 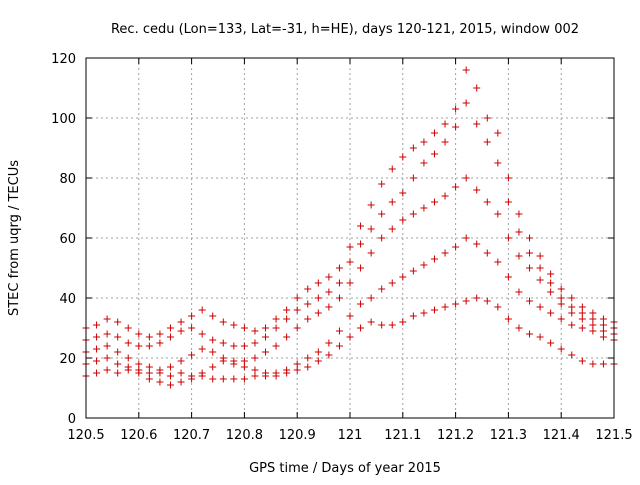 What do you see at coordinates (138, 435) in the screenshot?
I see `x-tick-label: 120.6` at bounding box center [138, 435].